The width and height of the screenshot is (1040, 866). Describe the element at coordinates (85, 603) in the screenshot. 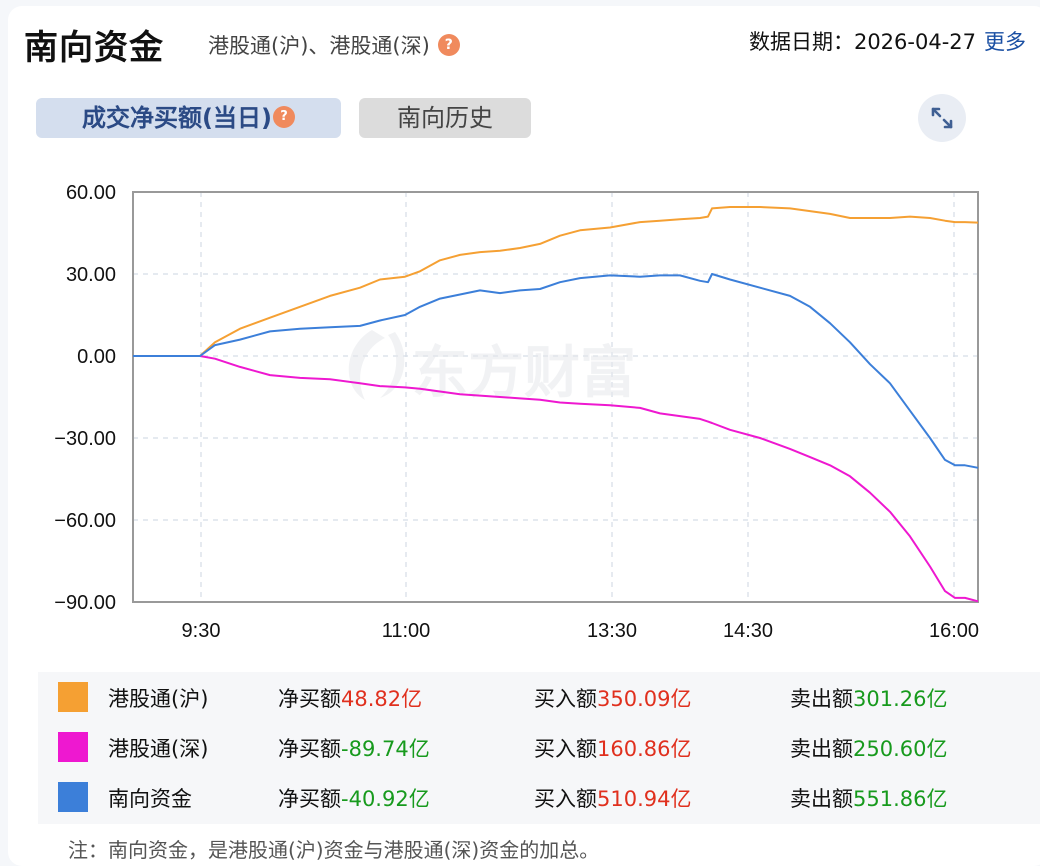

I see `y-tick-label: −90.00` at that location.